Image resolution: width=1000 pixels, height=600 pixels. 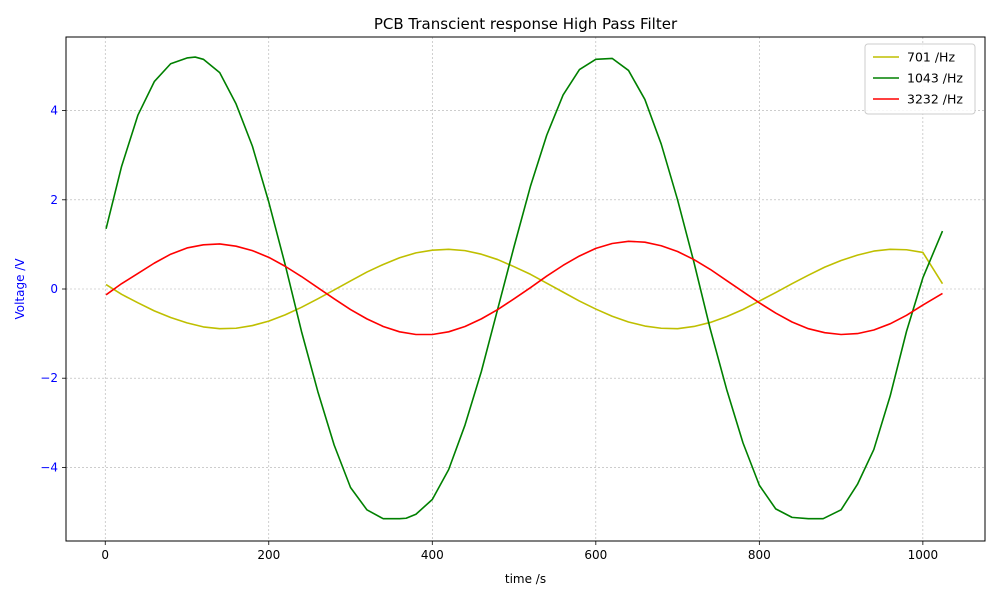 What do you see at coordinates (54, 111) in the screenshot?
I see `y-tick-label: 4` at bounding box center [54, 111].